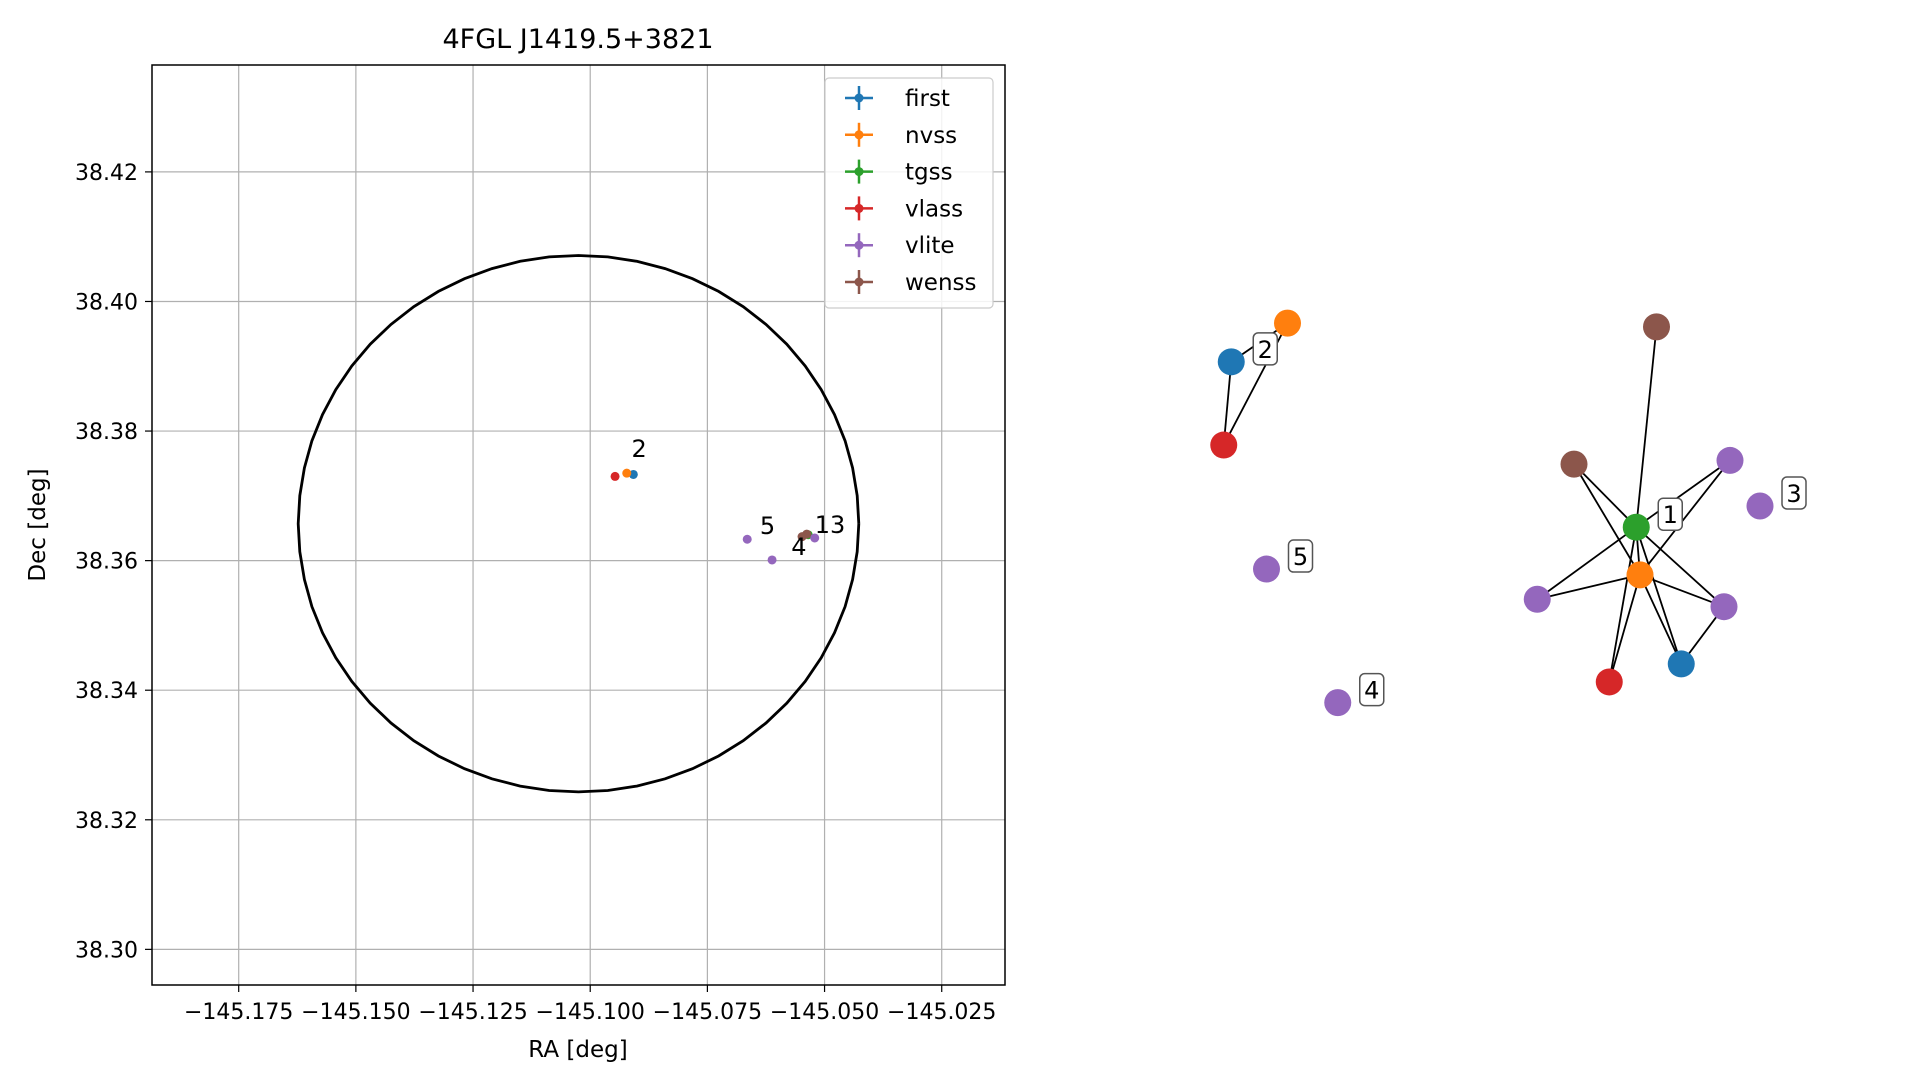  I want to click on legend-label: wenss, so click(941, 283).